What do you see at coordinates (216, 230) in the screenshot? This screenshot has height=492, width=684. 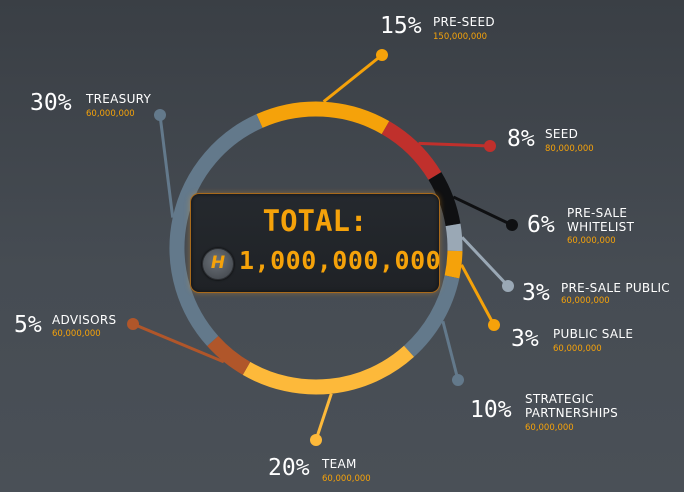 I see `donut-slice-treasury` at bounding box center [216, 230].